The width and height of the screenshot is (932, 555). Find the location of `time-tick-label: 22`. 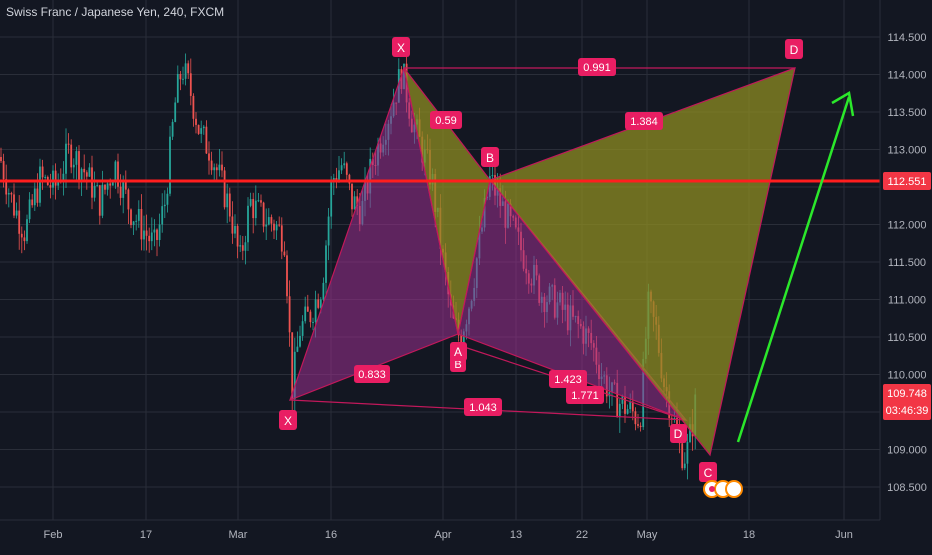

time-tick-label: 22 is located at coordinates (582, 535).